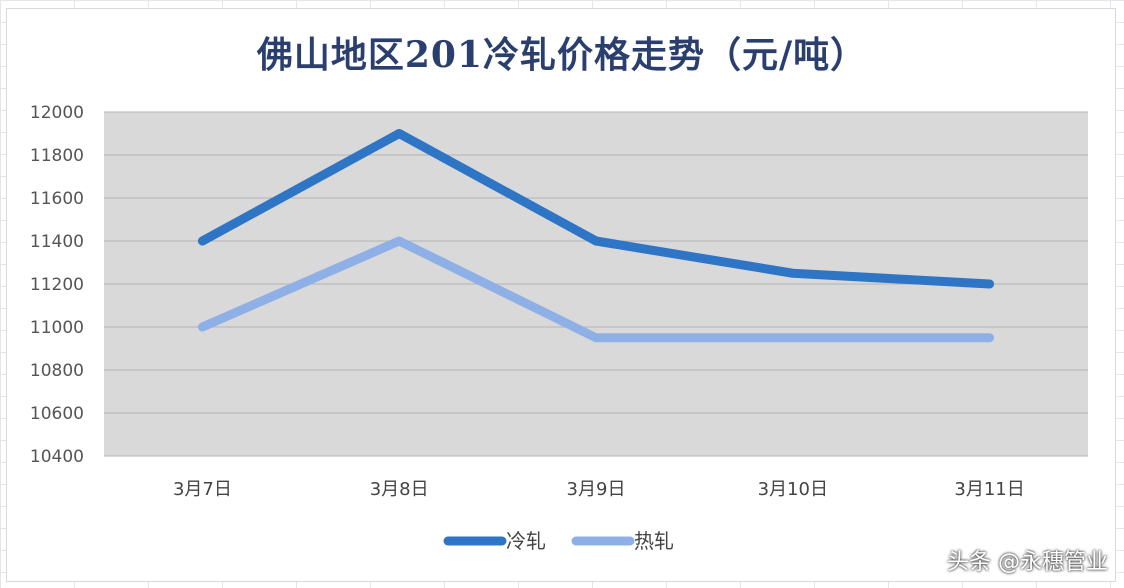 This screenshot has height=588, width=1124. Describe the element at coordinates (526, 541) in the screenshot. I see `legend-label: 冷轧` at that location.